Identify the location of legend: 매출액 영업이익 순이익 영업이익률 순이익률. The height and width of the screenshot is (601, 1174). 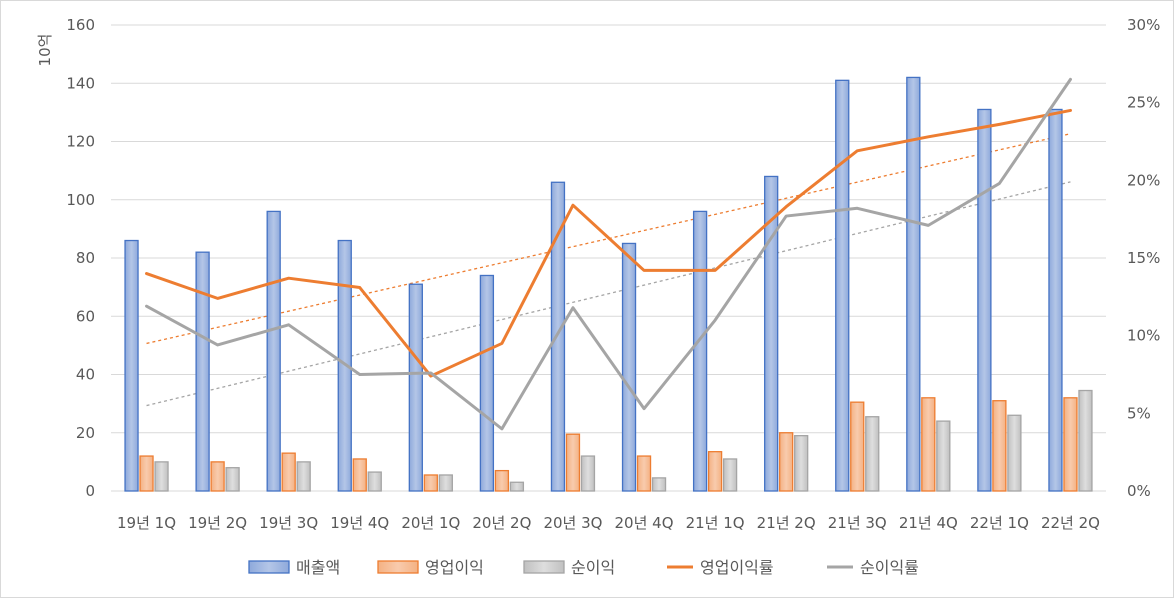
(583, 567).